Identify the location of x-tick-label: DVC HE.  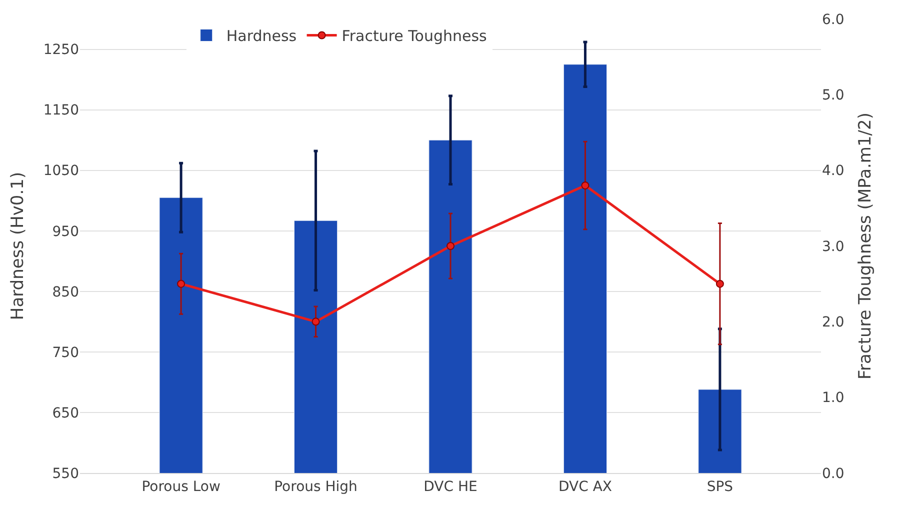
(451, 486).